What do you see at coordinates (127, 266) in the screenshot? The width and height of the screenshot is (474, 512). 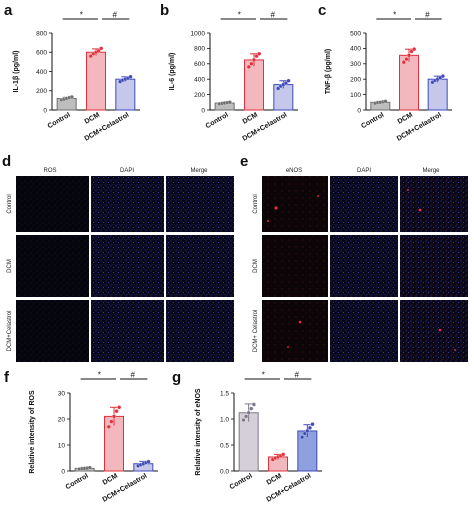 I see `micrograph-d-dcm-dapi` at bounding box center [127, 266].